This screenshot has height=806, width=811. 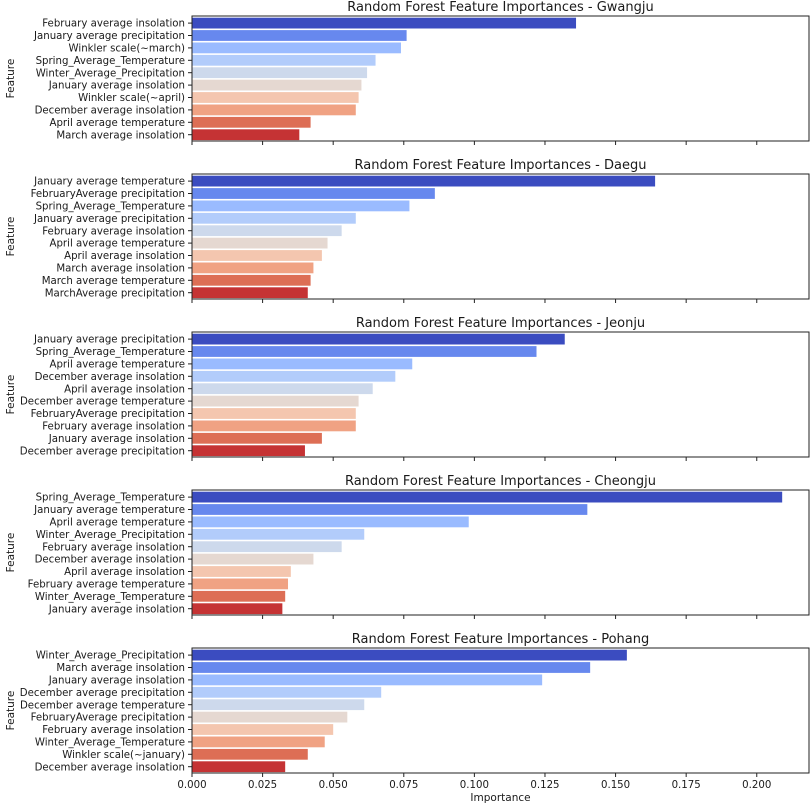 I want to click on y-tick-label: March average temperature, so click(x=113, y=281).